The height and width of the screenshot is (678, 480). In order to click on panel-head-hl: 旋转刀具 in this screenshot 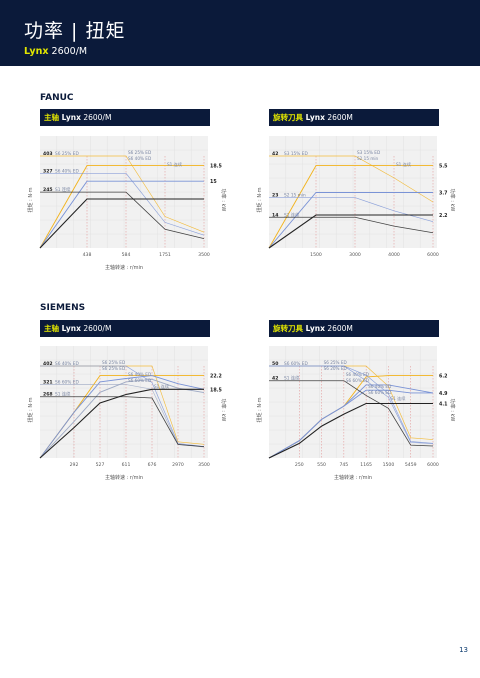, I will do `click(288, 328)`.